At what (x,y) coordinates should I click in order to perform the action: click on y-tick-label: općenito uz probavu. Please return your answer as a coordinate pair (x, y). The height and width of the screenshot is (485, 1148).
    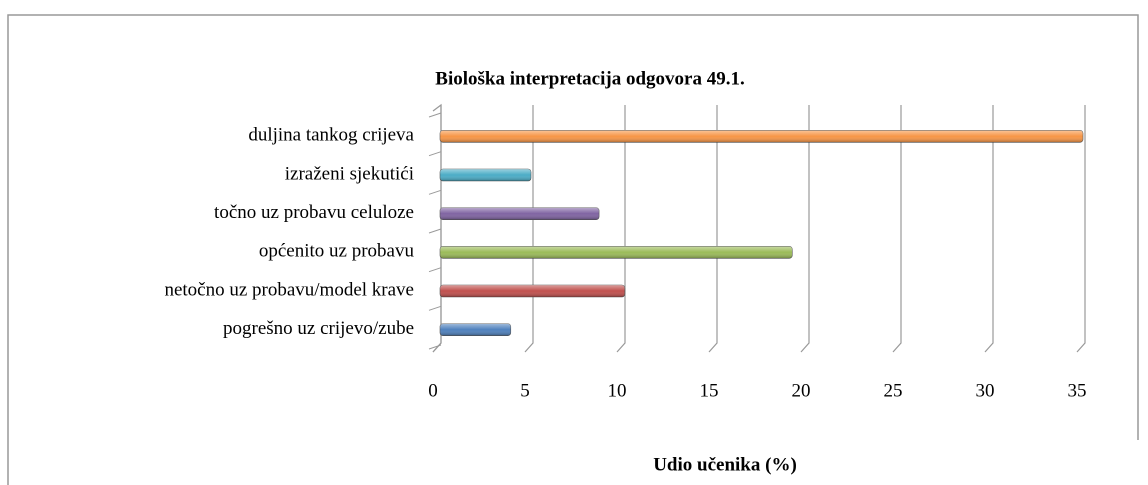
    Looking at the image, I should click on (337, 251).